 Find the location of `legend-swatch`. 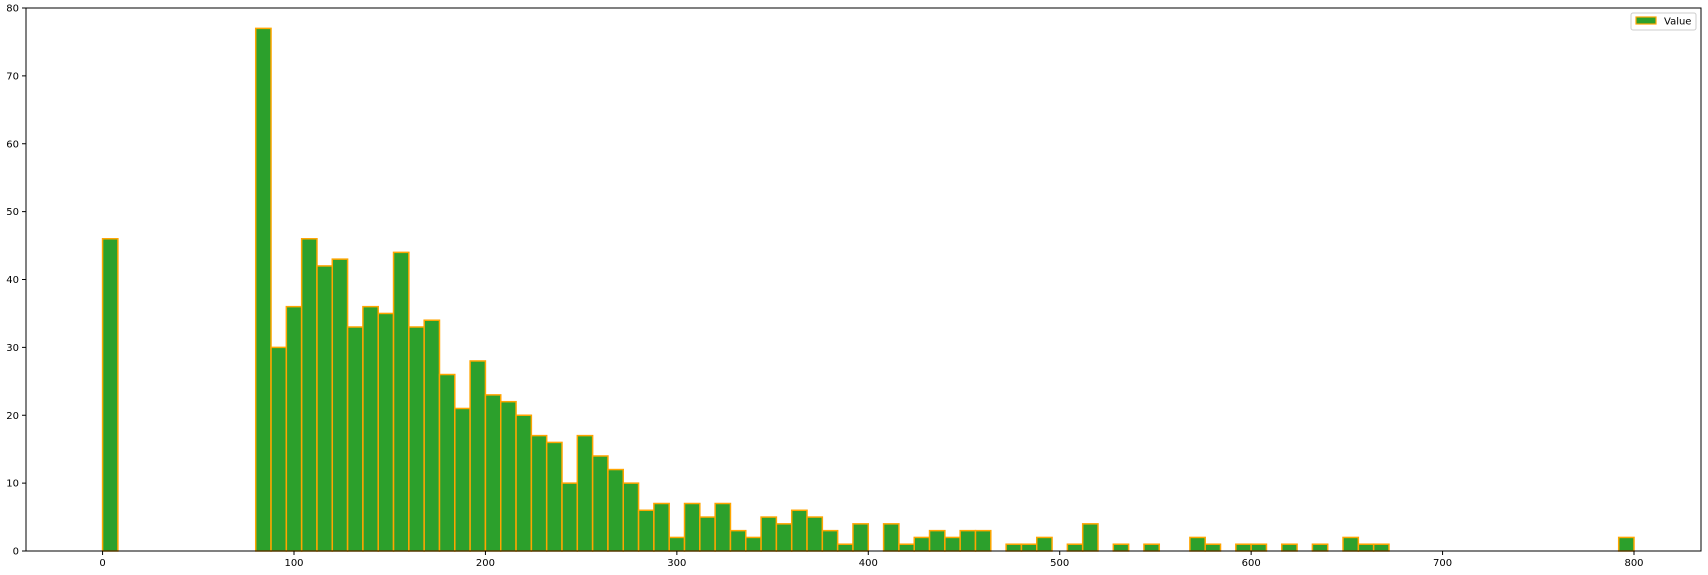

legend-swatch is located at coordinates (1646, 20).